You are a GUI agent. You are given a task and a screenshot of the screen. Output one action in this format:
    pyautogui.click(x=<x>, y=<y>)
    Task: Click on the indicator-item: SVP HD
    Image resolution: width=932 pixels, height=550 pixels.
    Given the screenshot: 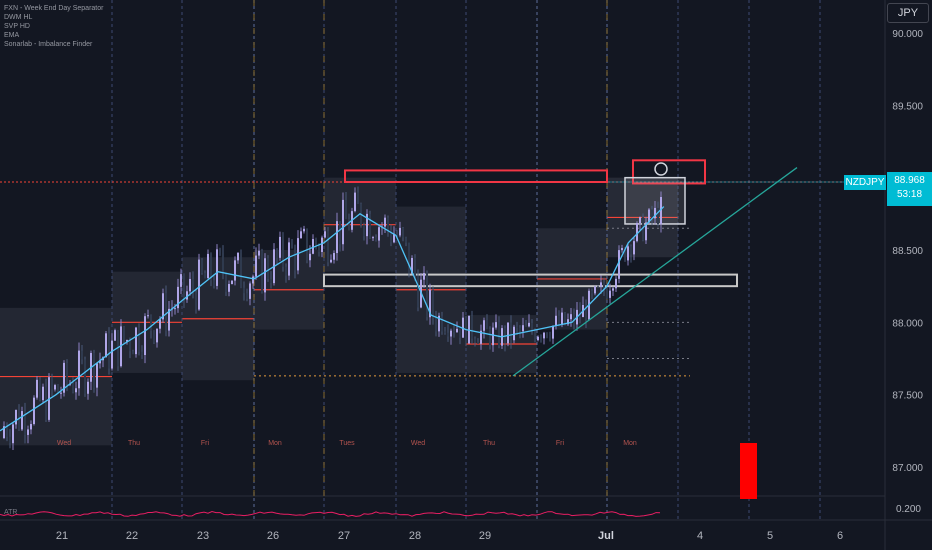 What is the action you would take?
    pyautogui.click(x=17, y=26)
    